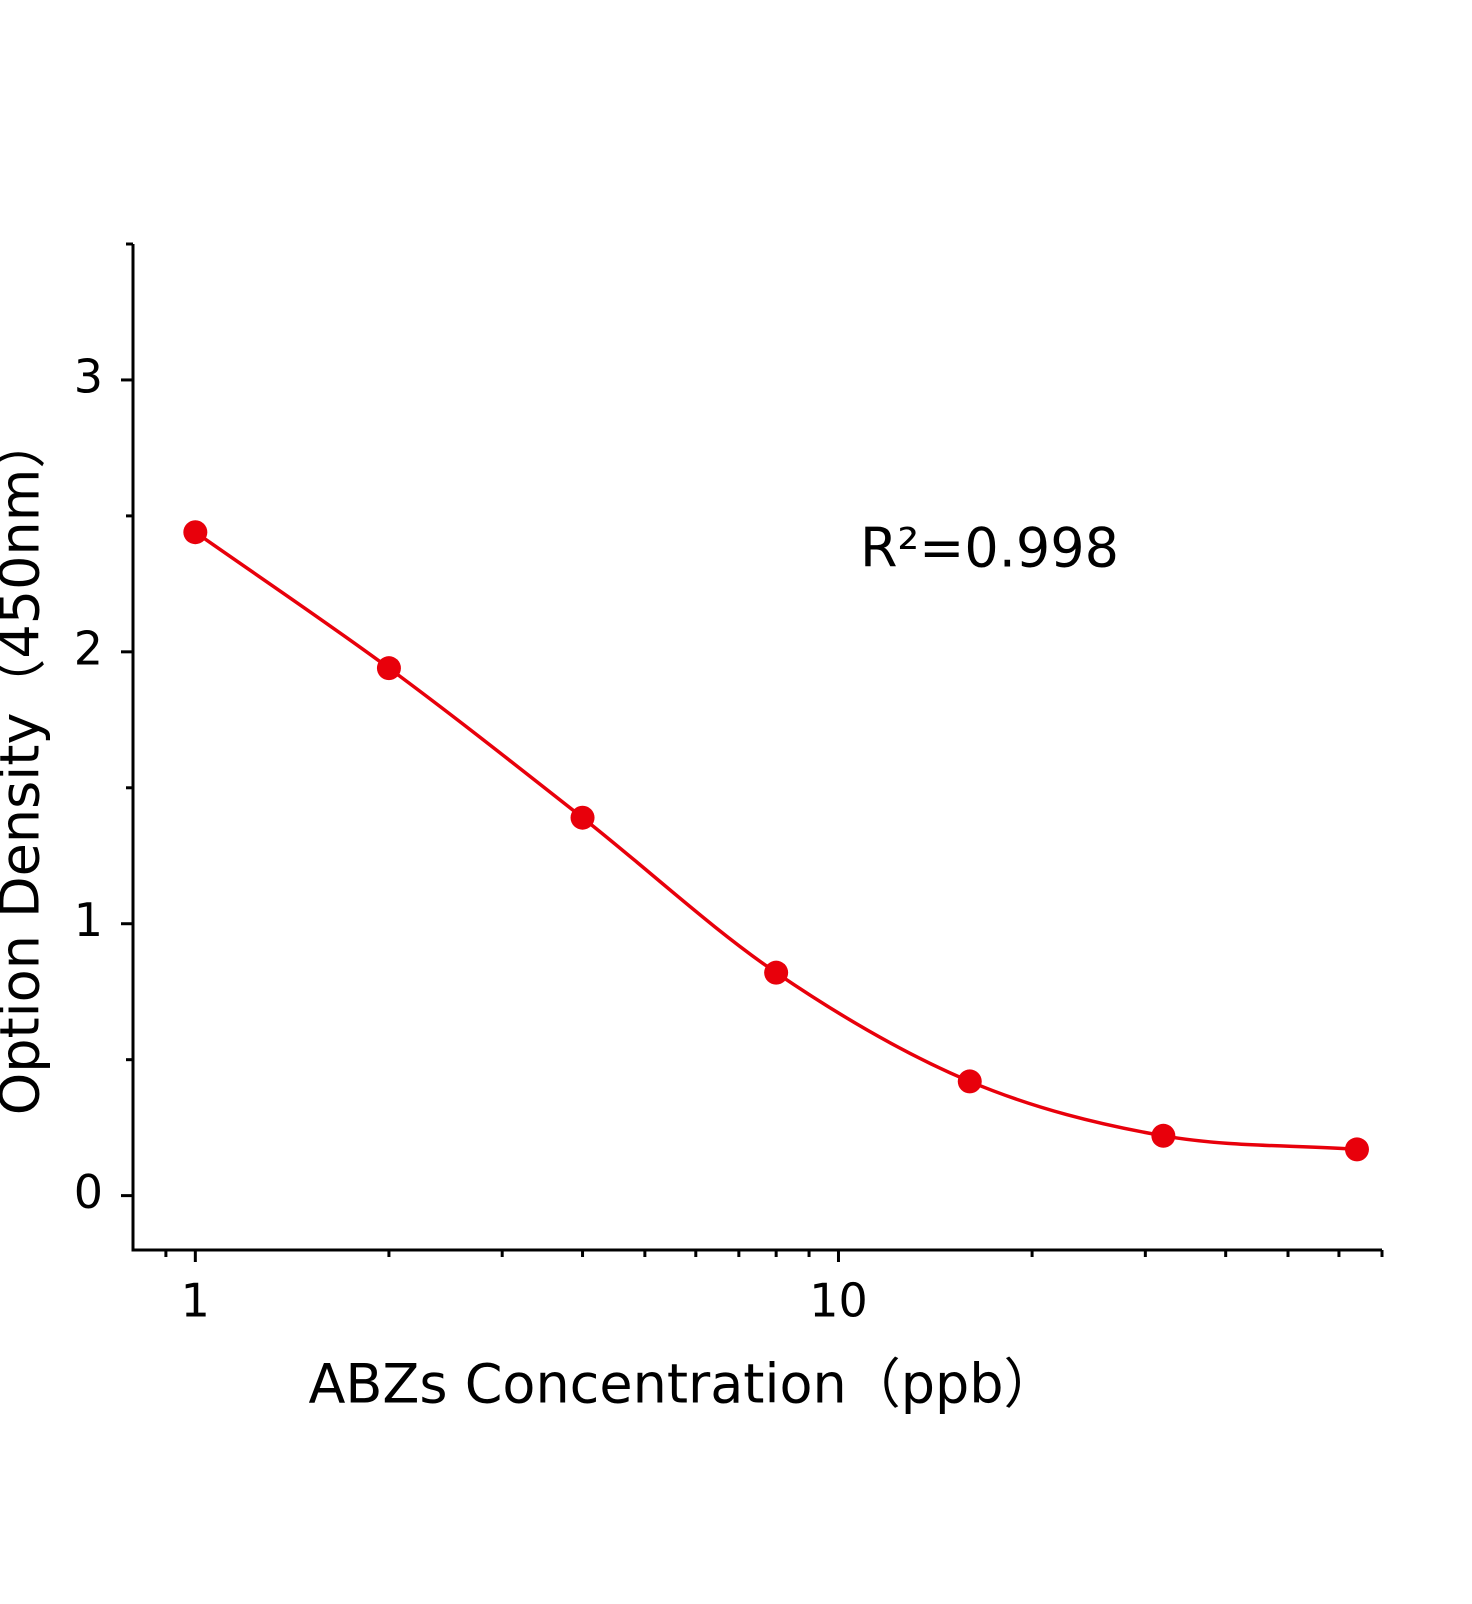 This screenshot has width=1472, height=1604. Describe the element at coordinates (195, 1301) in the screenshot. I see `x-tick-label: 1` at that location.